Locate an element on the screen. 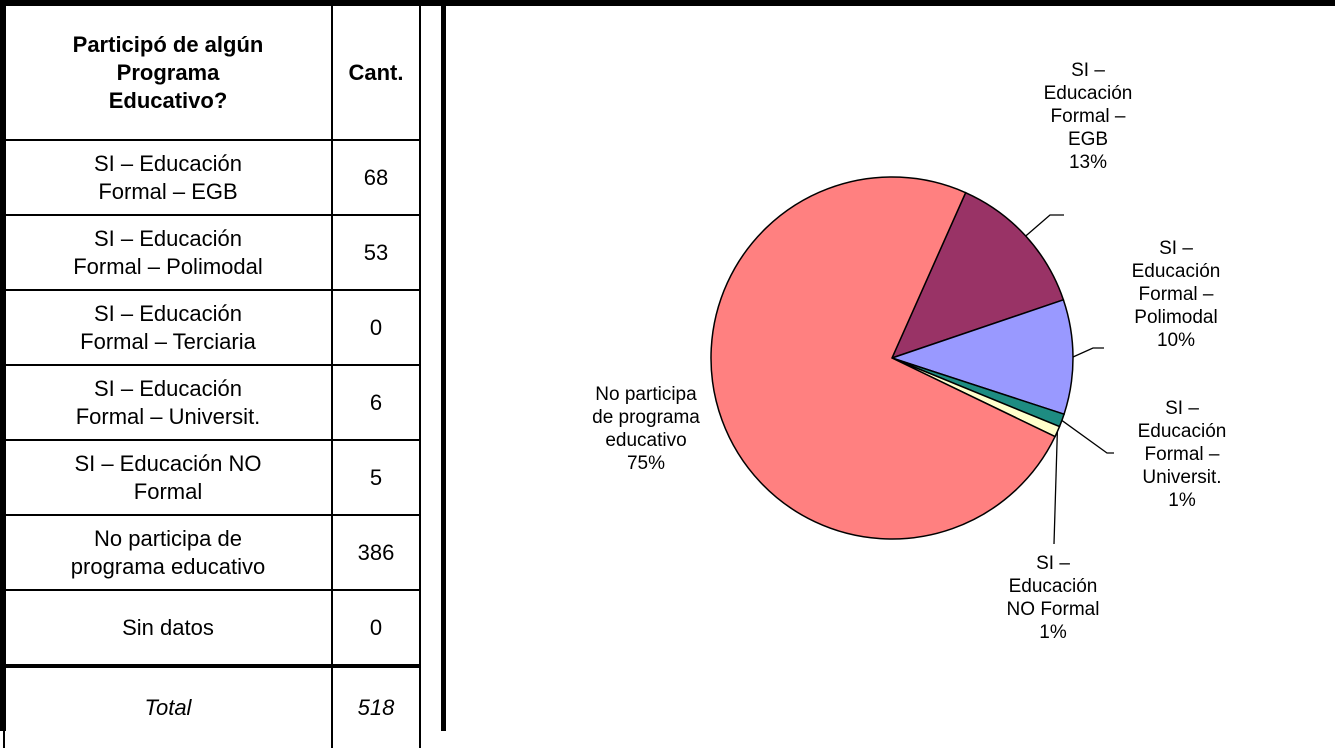 This screenshot has height=748, width=1335. cell-line: No participa de is located at coordinates (168, 538).